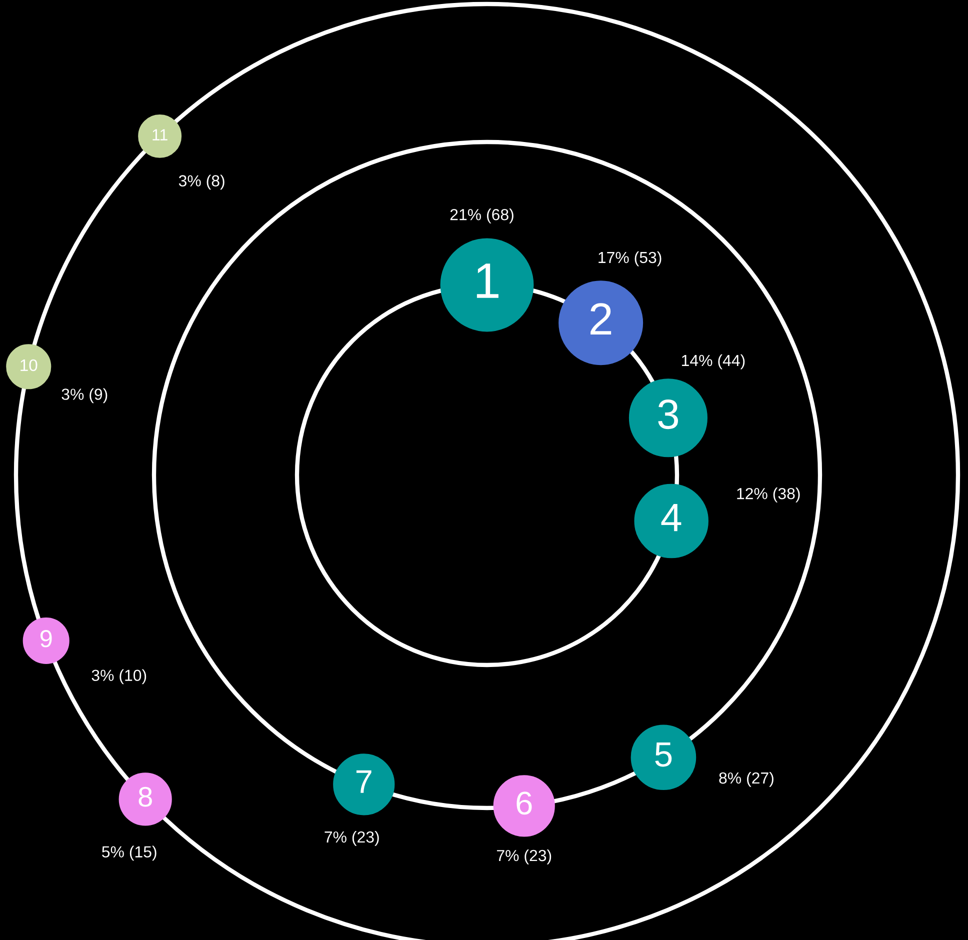 This screenshot has width=968, height=940. I want to click on category-label: 7, so click(364, 781).